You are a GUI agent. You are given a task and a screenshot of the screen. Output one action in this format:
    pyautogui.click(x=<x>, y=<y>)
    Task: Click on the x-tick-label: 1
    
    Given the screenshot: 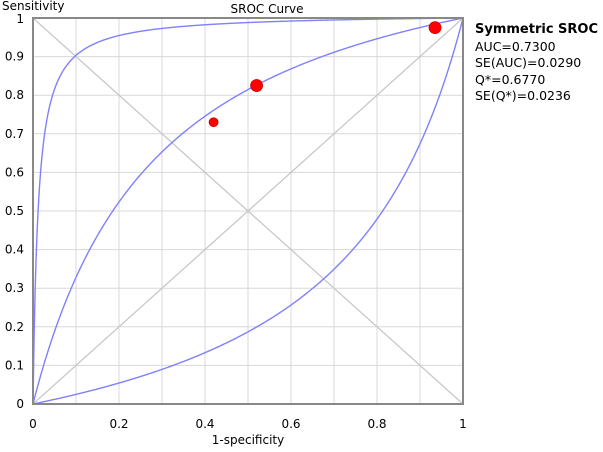 What is the action you would take?
    pyautogui.click(x=463, y=424)
    